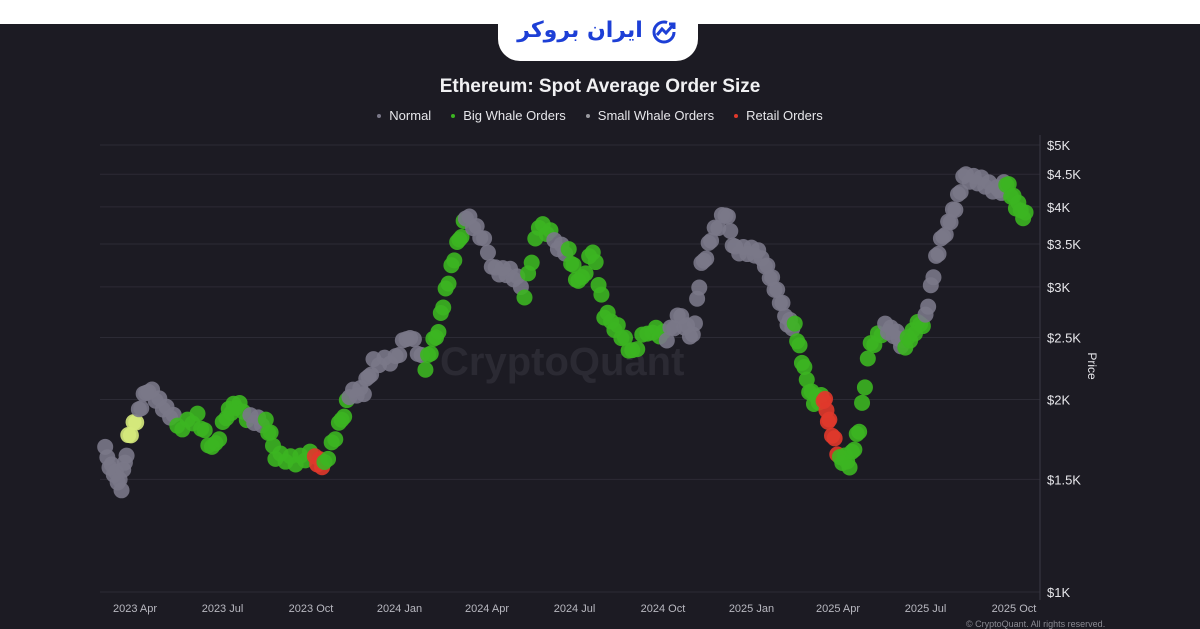  What do you see at coordinates (1014, 609) in the screenshot?
I see `x-tick-label: 2025 Oct` at bounding box center [1014, 609].